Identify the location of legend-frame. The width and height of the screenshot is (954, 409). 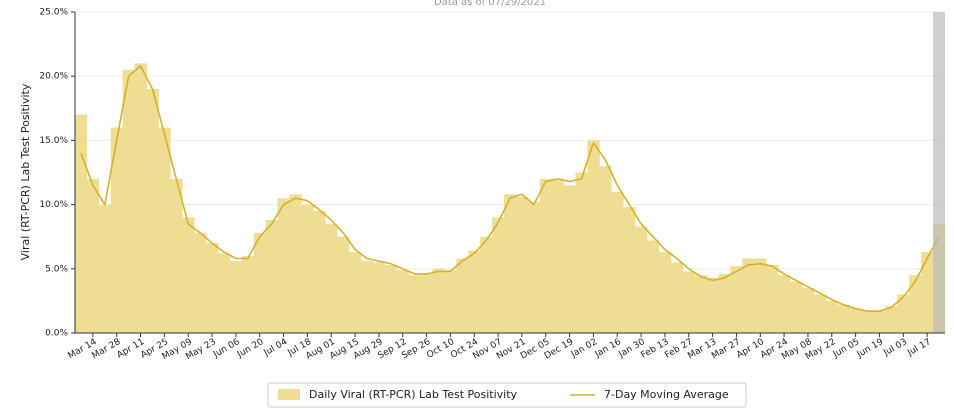
(507, 395).